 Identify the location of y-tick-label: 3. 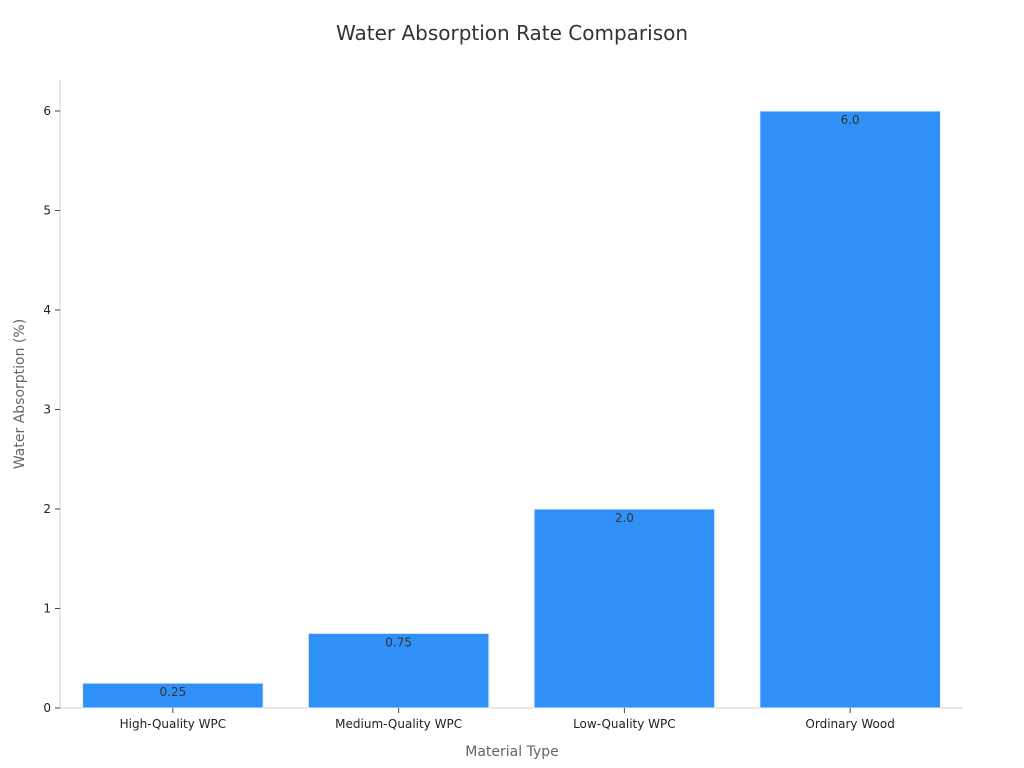
(47, 410).